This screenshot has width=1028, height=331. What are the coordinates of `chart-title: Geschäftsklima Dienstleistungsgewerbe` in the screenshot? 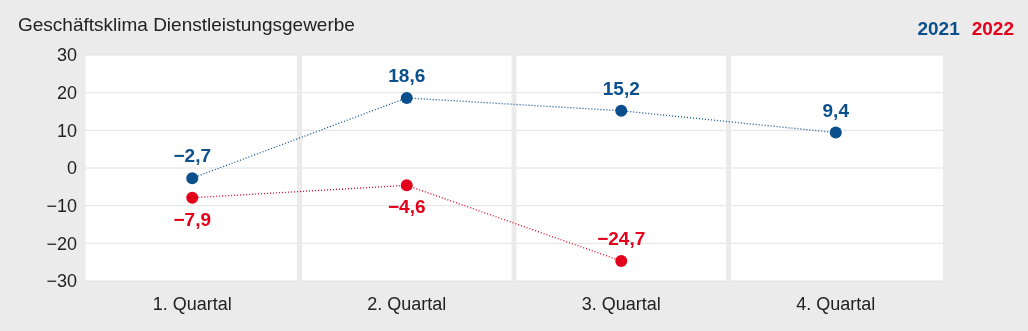 It's located at (186, 25).